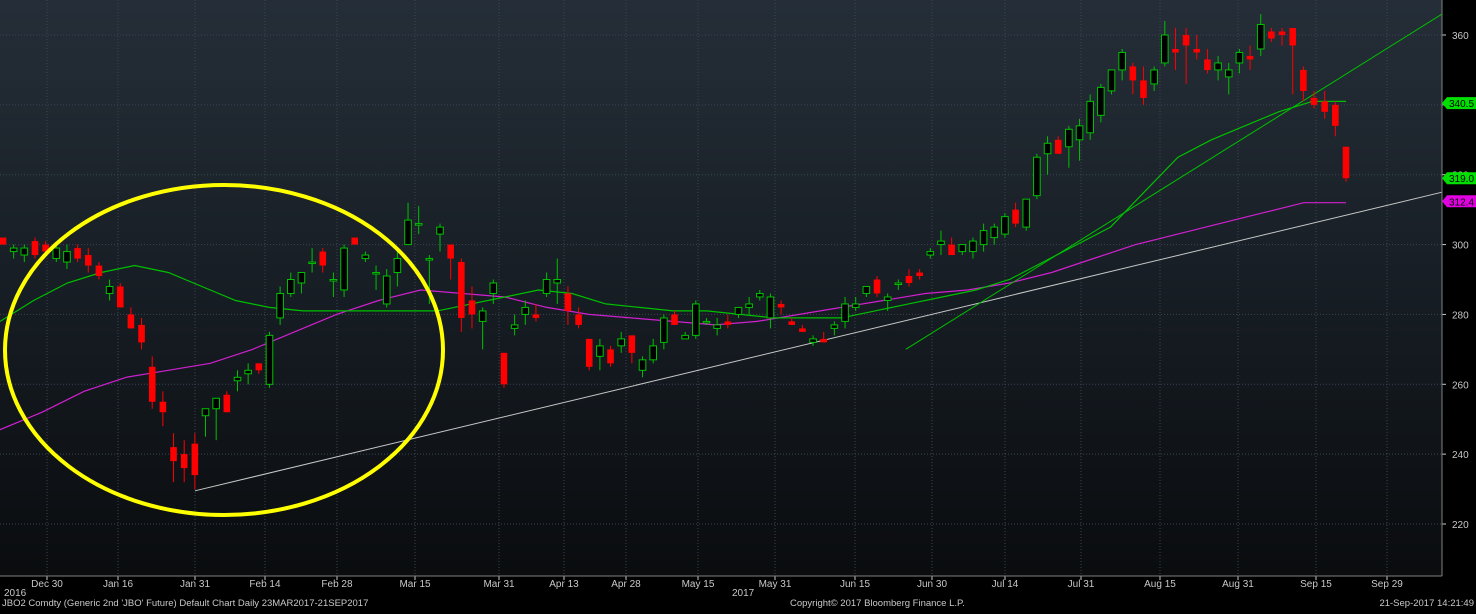 Image resolution: width=1476 pixels, height=614 pixels. I want to click on footer-copyright: Copyright© 2017 Bloomberg Finance L.P., so click(877, 603).